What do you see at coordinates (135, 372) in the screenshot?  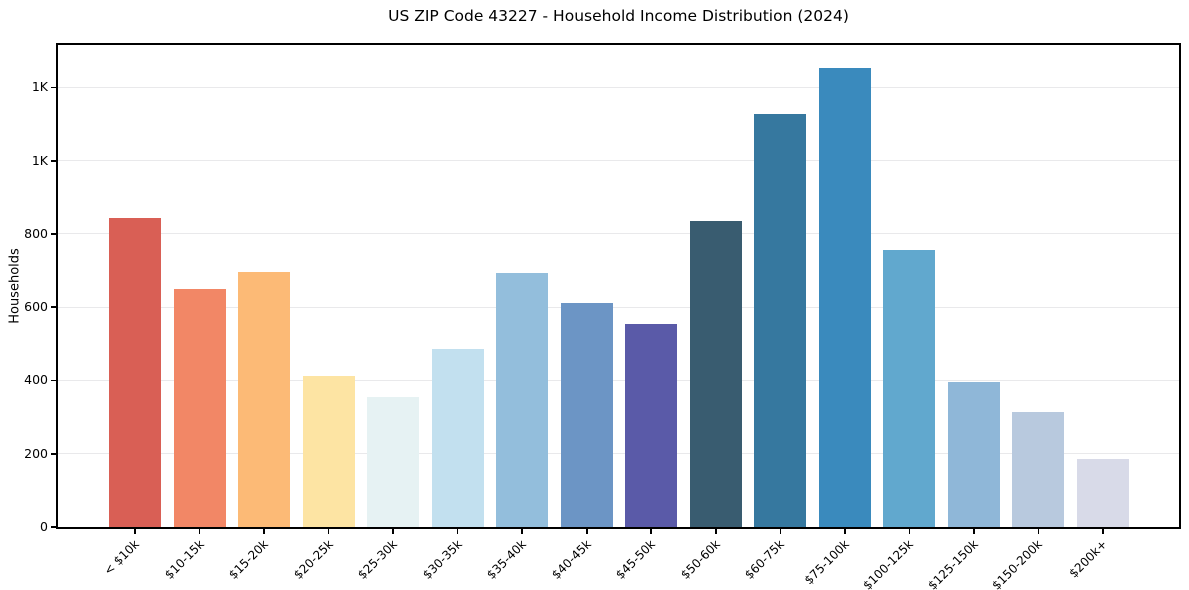 I see `bar--10k` at bounding box center [135, 372].